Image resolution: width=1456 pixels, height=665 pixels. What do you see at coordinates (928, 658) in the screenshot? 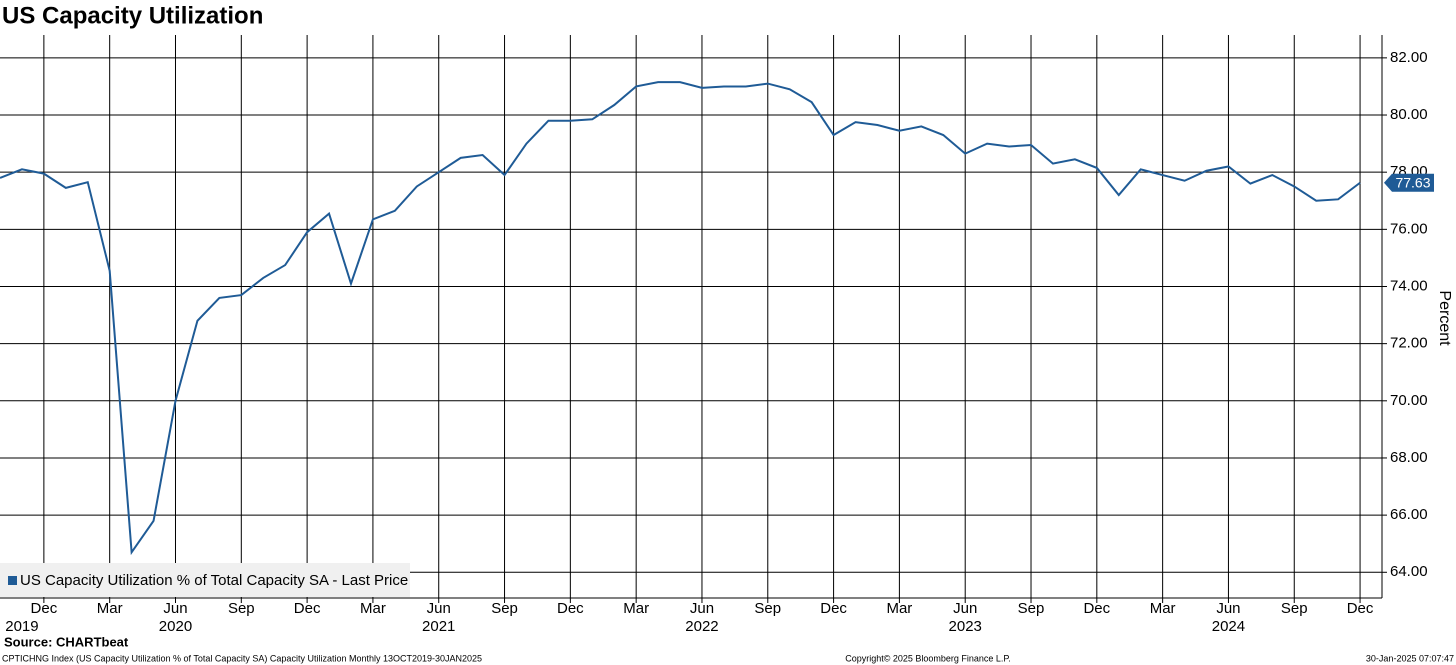
I see `footer-center: Copyright© 2025 Bloomberg Finance L.P.` at bounding box center [928, 658].